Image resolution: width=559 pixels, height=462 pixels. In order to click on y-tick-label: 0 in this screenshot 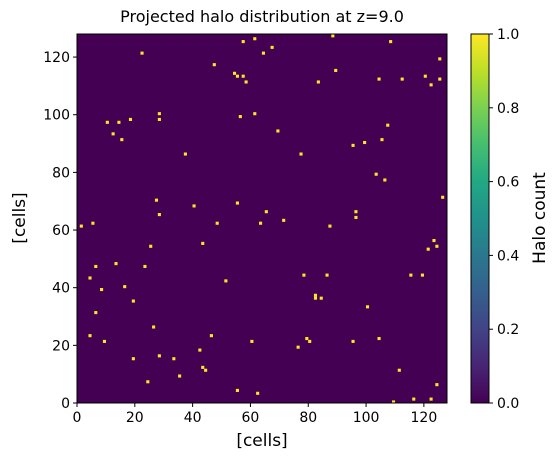, I will do `click(65, 404)`.